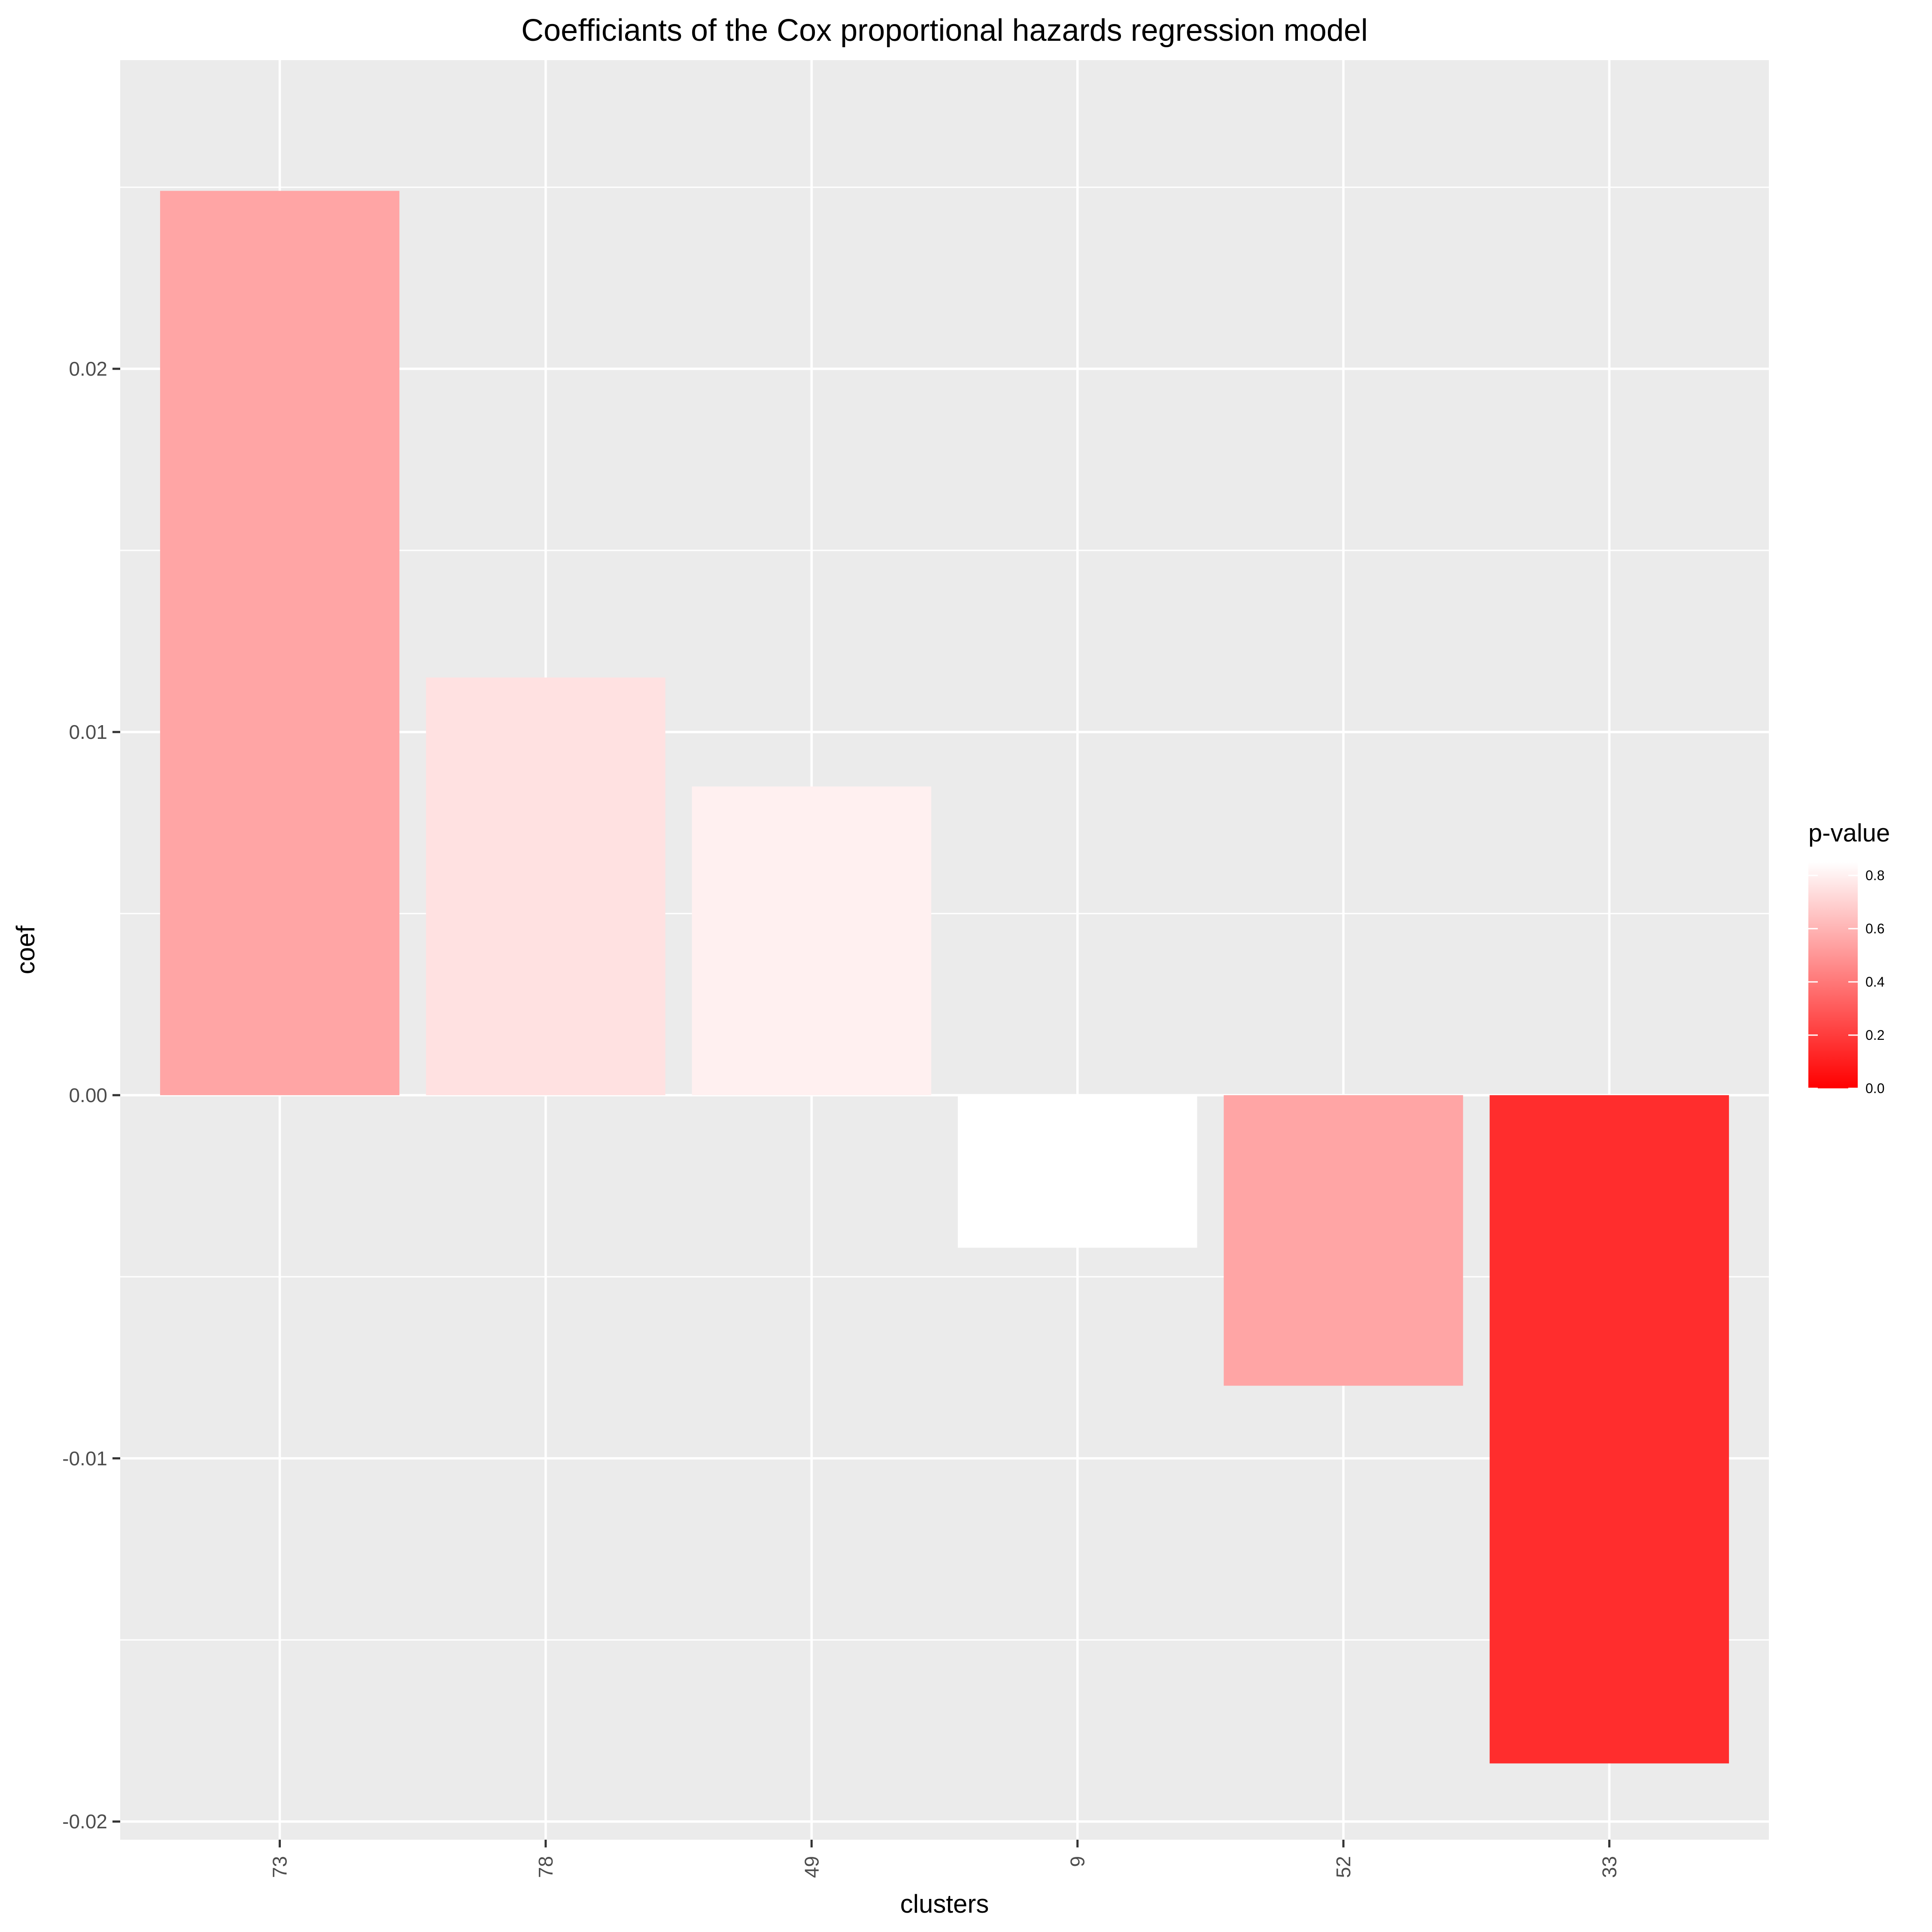 This screenshot has width=1932, height=1932. I want to click on legend-tick-label: 0.0, so click(1874, 1089).